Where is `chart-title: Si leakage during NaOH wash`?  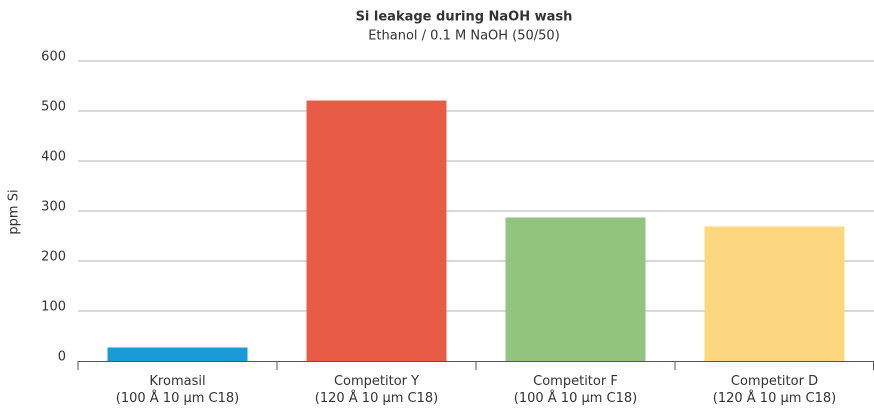 chart-title: Si leakage during NaOH wash is located at coordinates (464, 17).